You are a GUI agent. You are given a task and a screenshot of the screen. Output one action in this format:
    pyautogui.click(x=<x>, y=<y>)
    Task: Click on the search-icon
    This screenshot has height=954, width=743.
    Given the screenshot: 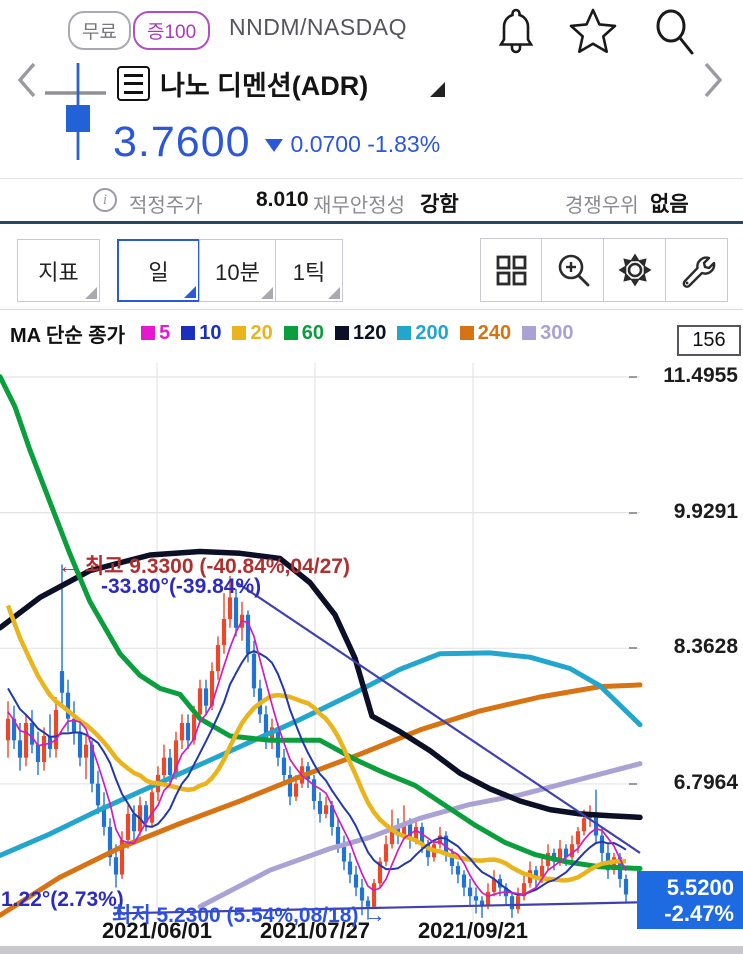 What is the action you would take?
    pyautogui.click(x=673, y=32)
    